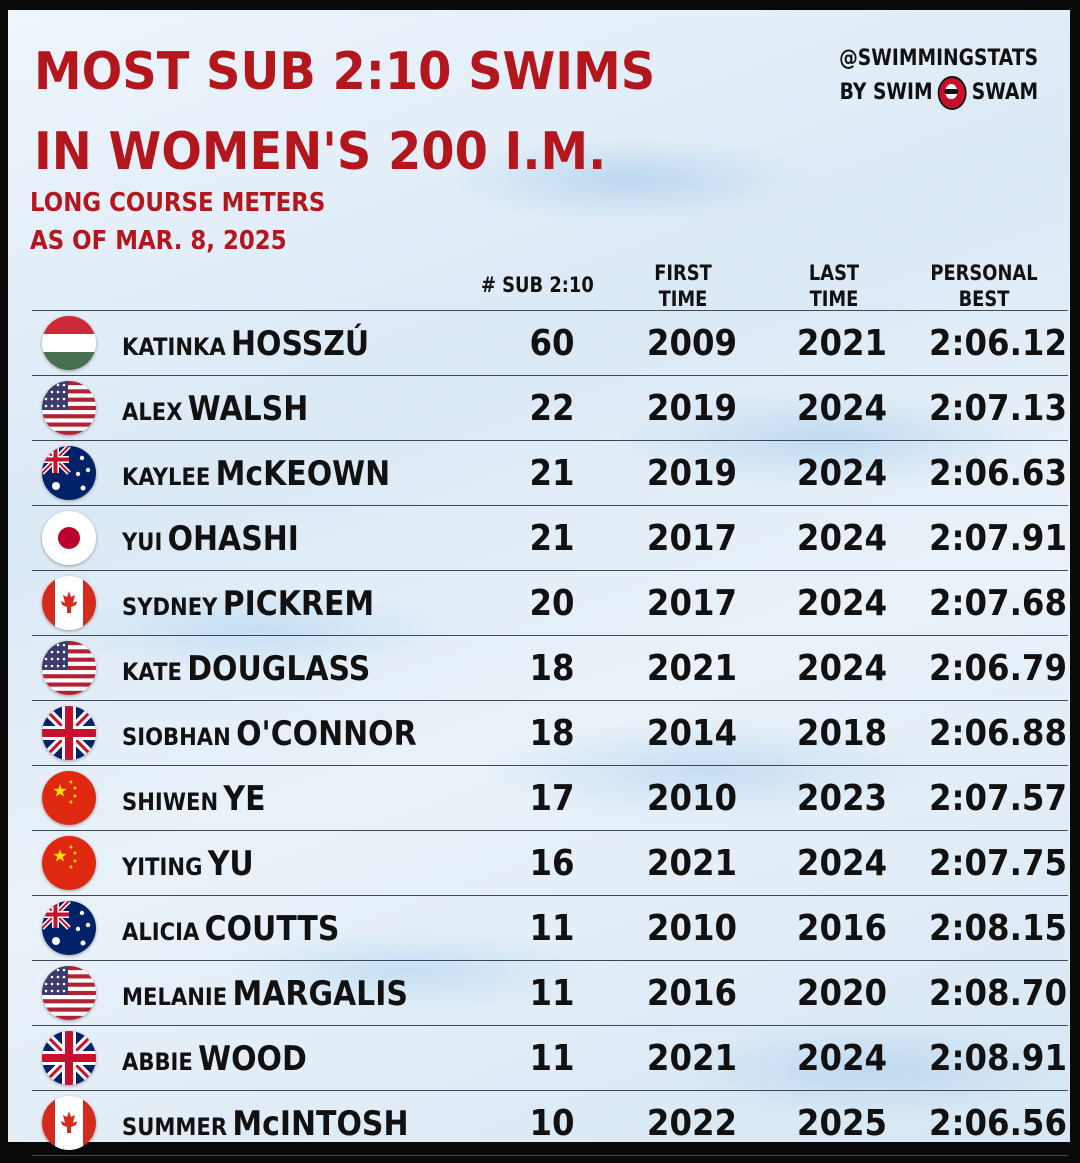  What do you see at coordinates (692, 343) in the screenshot?
I see `cell-first-time: 2009` at bounding box center [692, 343].